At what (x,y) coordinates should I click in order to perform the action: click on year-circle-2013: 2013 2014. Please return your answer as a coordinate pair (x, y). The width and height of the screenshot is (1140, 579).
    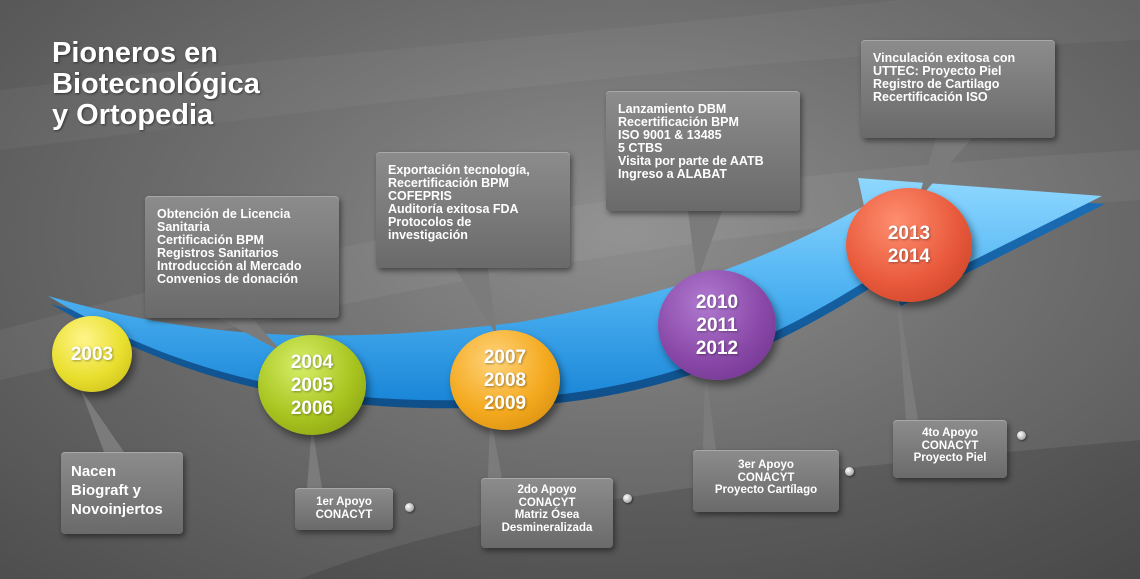
    Looking at the image, I should click on (909, 245).